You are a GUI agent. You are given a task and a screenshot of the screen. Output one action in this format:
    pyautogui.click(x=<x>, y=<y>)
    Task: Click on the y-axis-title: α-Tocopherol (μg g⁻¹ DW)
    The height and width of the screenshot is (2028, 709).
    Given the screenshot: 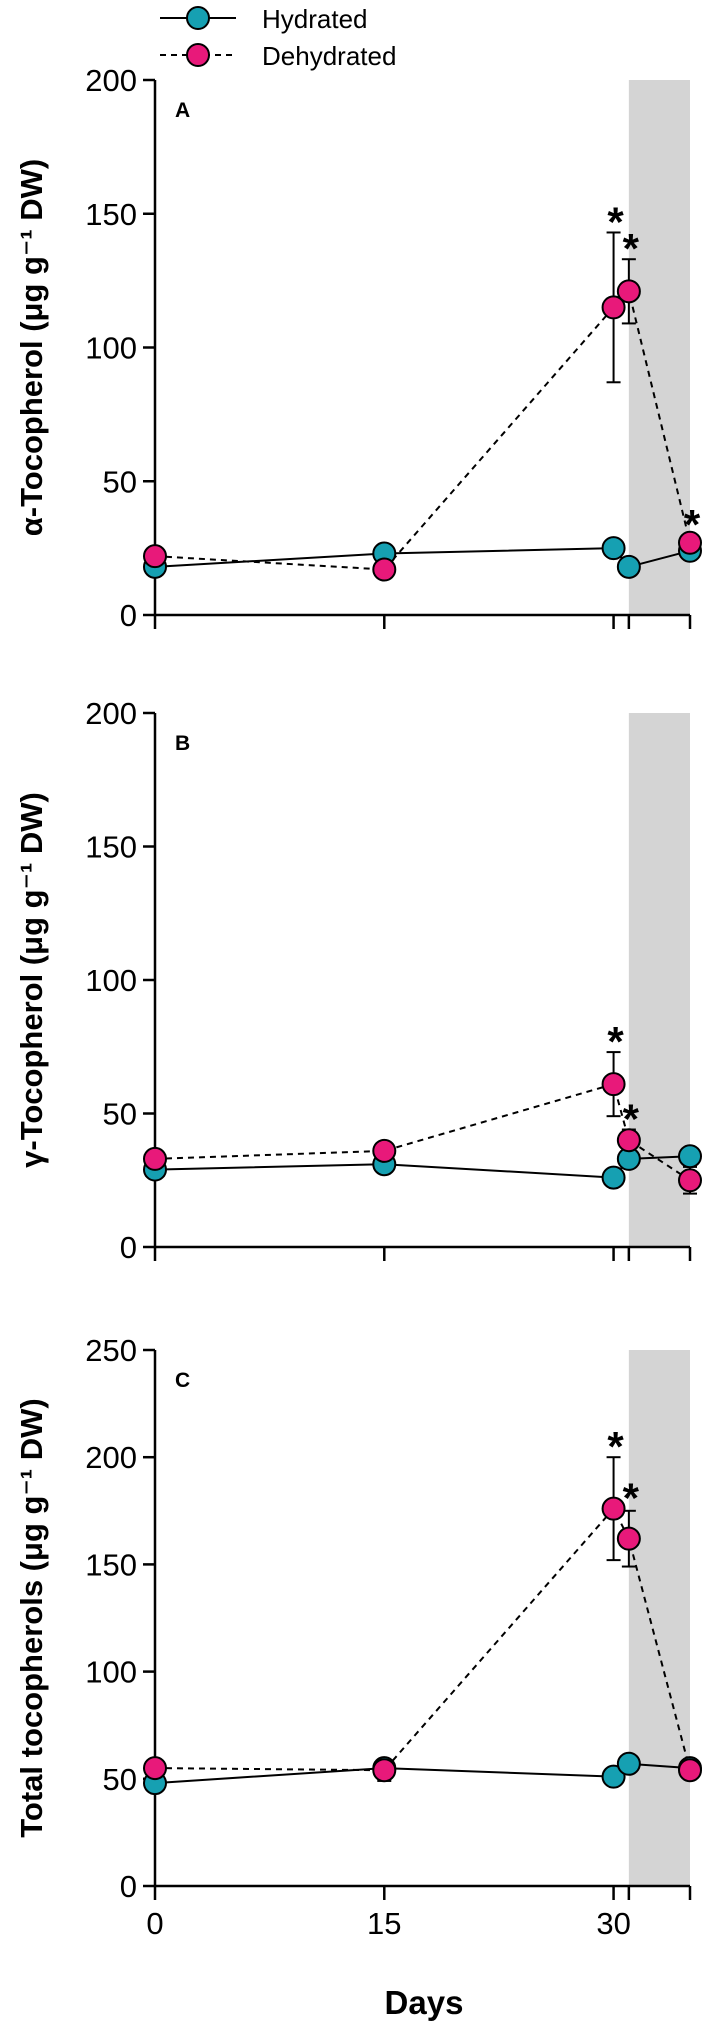 What is the action you would take?
    pyautogui.click(x=31, y=348)
    